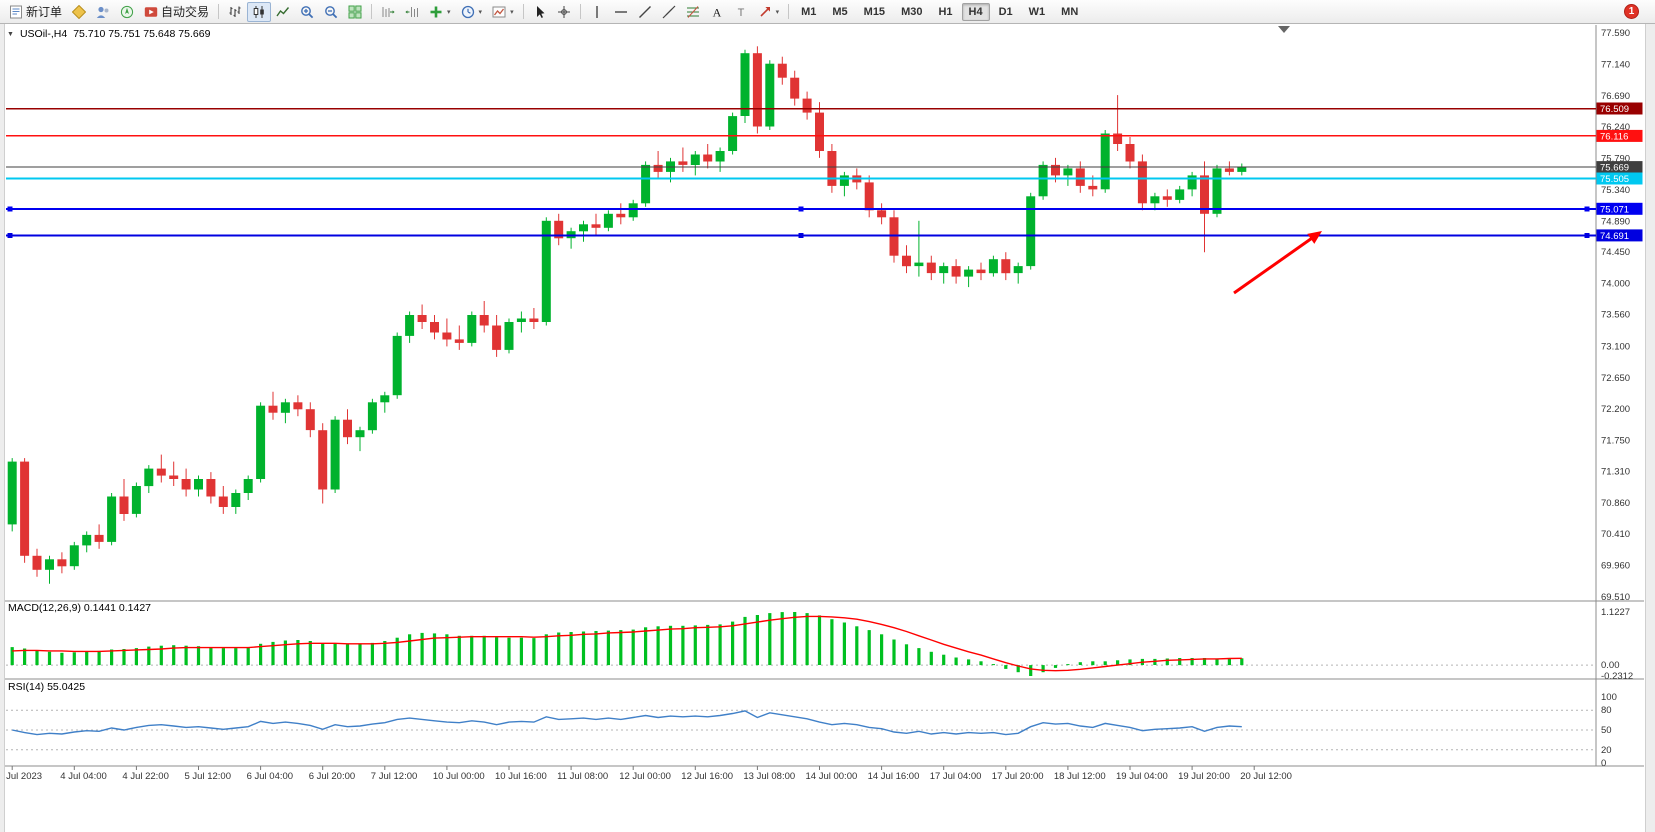  What do you see at coordinates (1070, 11) in the screenshot?
I see `timeframe-MN: MN` at bounding box center [1070, 11].